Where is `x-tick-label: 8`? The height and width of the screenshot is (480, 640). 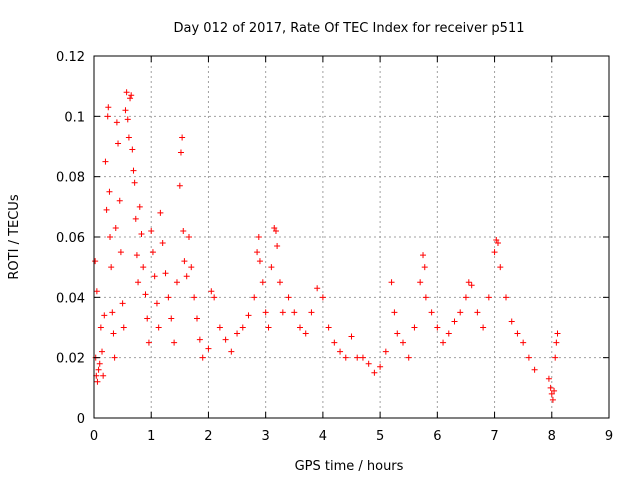 x-tick-label: 8 is located at coordinates (552, 436).